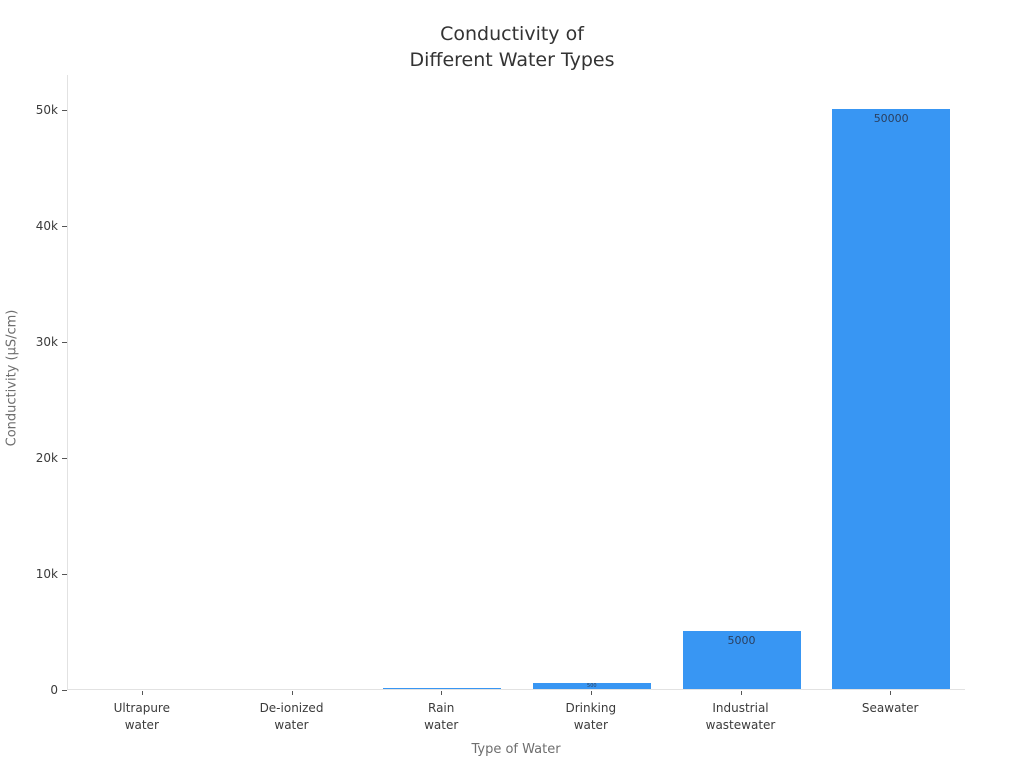  What do you see at coordinates (291, 716) in the screenshot?
I see `x-category-label-de-ionized-water: De-ionized water` at bounding box center [291, 716].